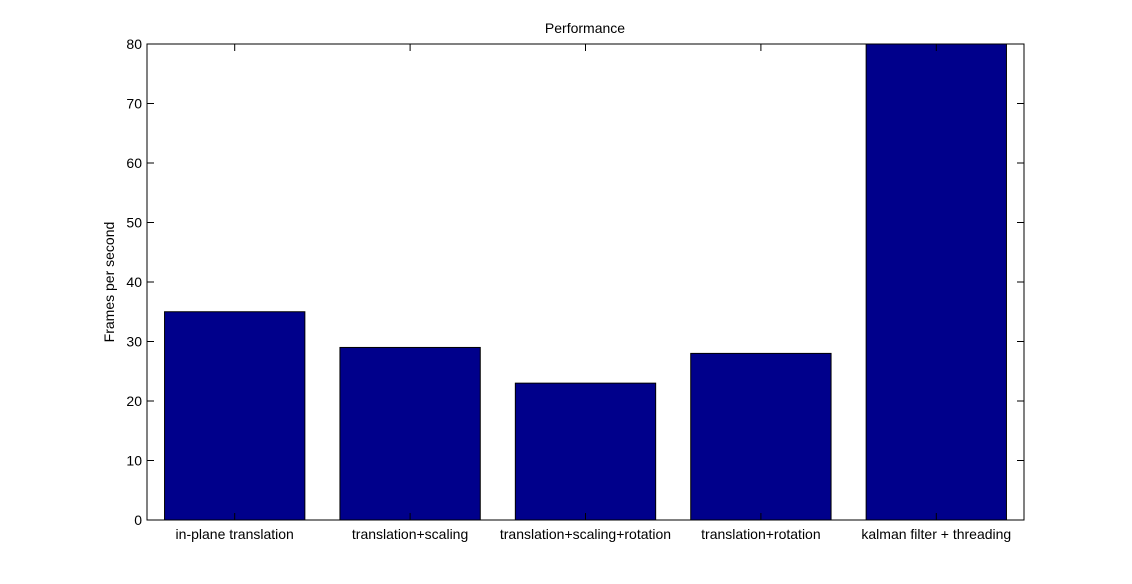 This screenshot has height=584, width=1132. Describe the element at coordinates (134, 342) in the screenshot. I see `y-tick-label-30: 30` at that location.